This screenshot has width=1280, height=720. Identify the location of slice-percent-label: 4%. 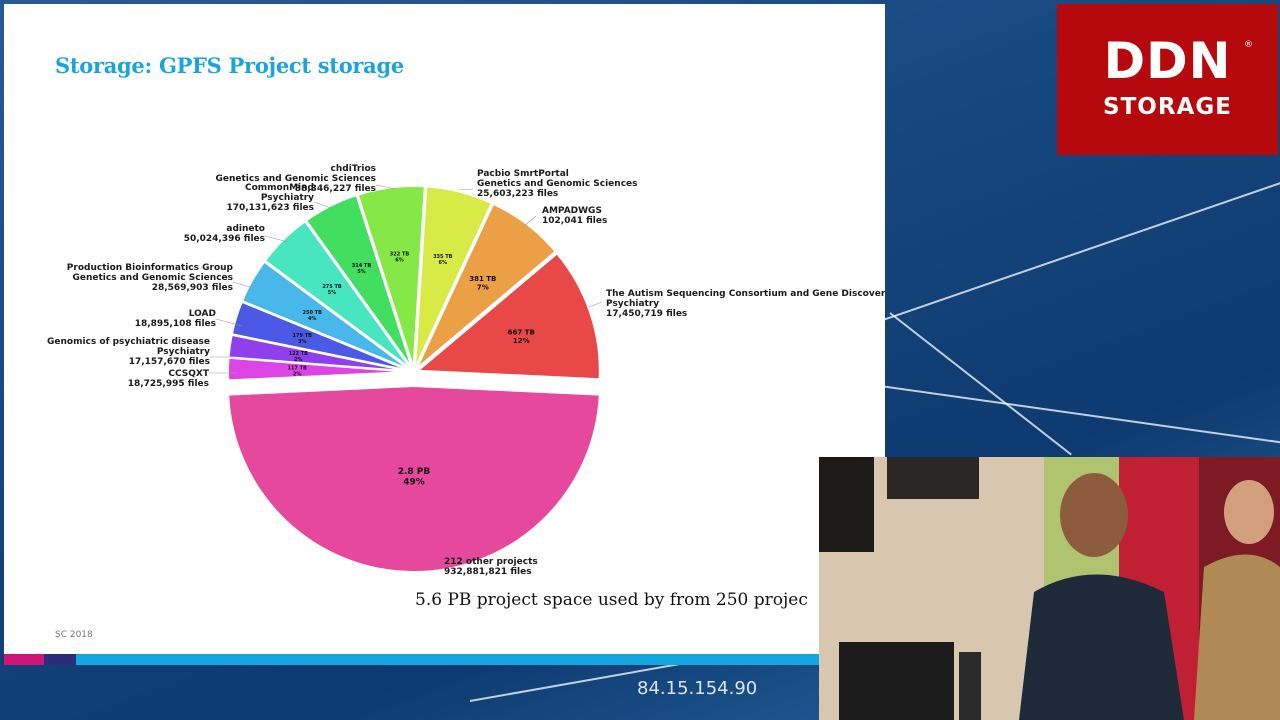
(312, 319).